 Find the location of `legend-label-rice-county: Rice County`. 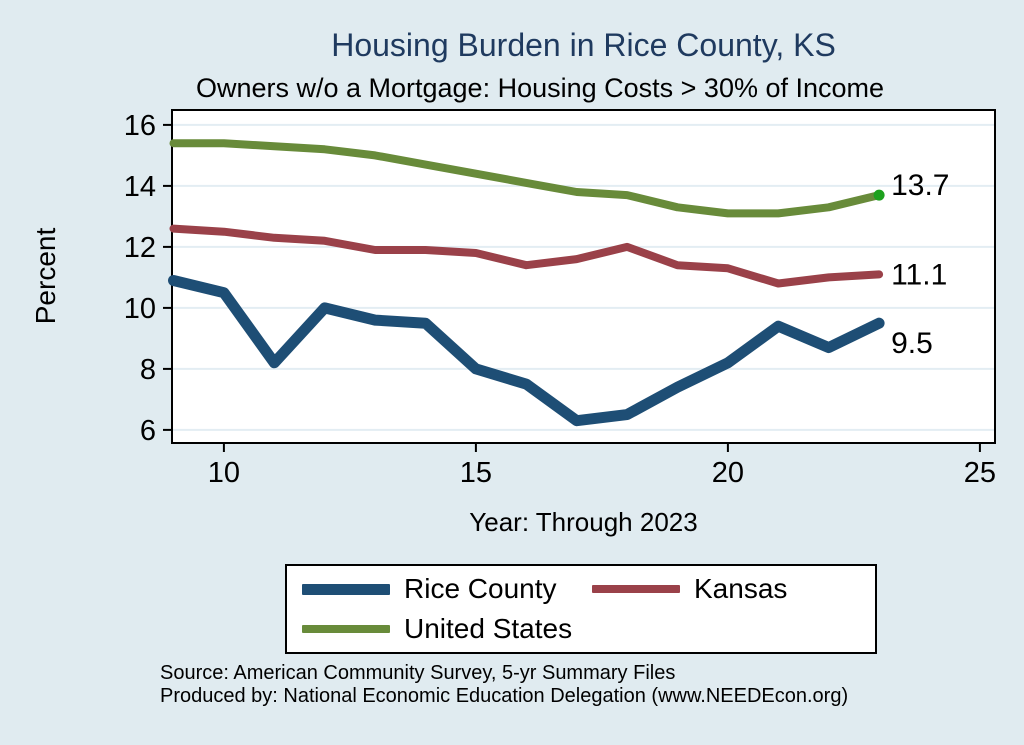

legend-label-rice-county: Rice County is located at coordinates (480, 588).